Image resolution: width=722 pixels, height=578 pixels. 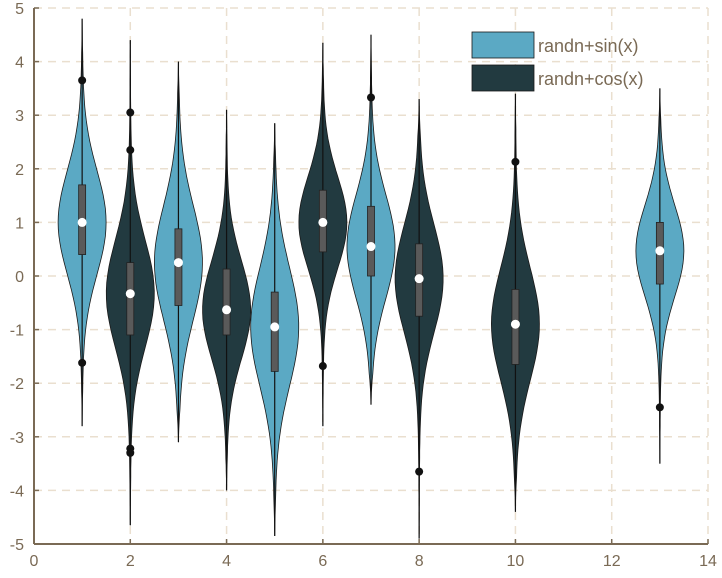 What do you see at coordinates (17, 331) in the screenshot?
I see `y-tick-label--1: -1` at bounding box center [17, 331].